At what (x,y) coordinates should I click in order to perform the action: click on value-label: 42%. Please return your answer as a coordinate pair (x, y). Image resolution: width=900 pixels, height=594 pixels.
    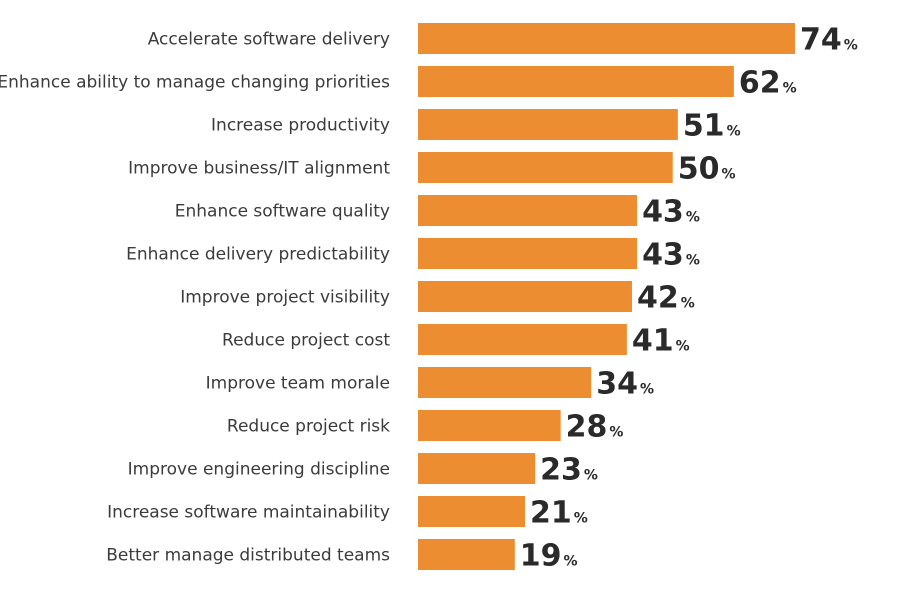
    Looking at the image, I should click on (666, 298).